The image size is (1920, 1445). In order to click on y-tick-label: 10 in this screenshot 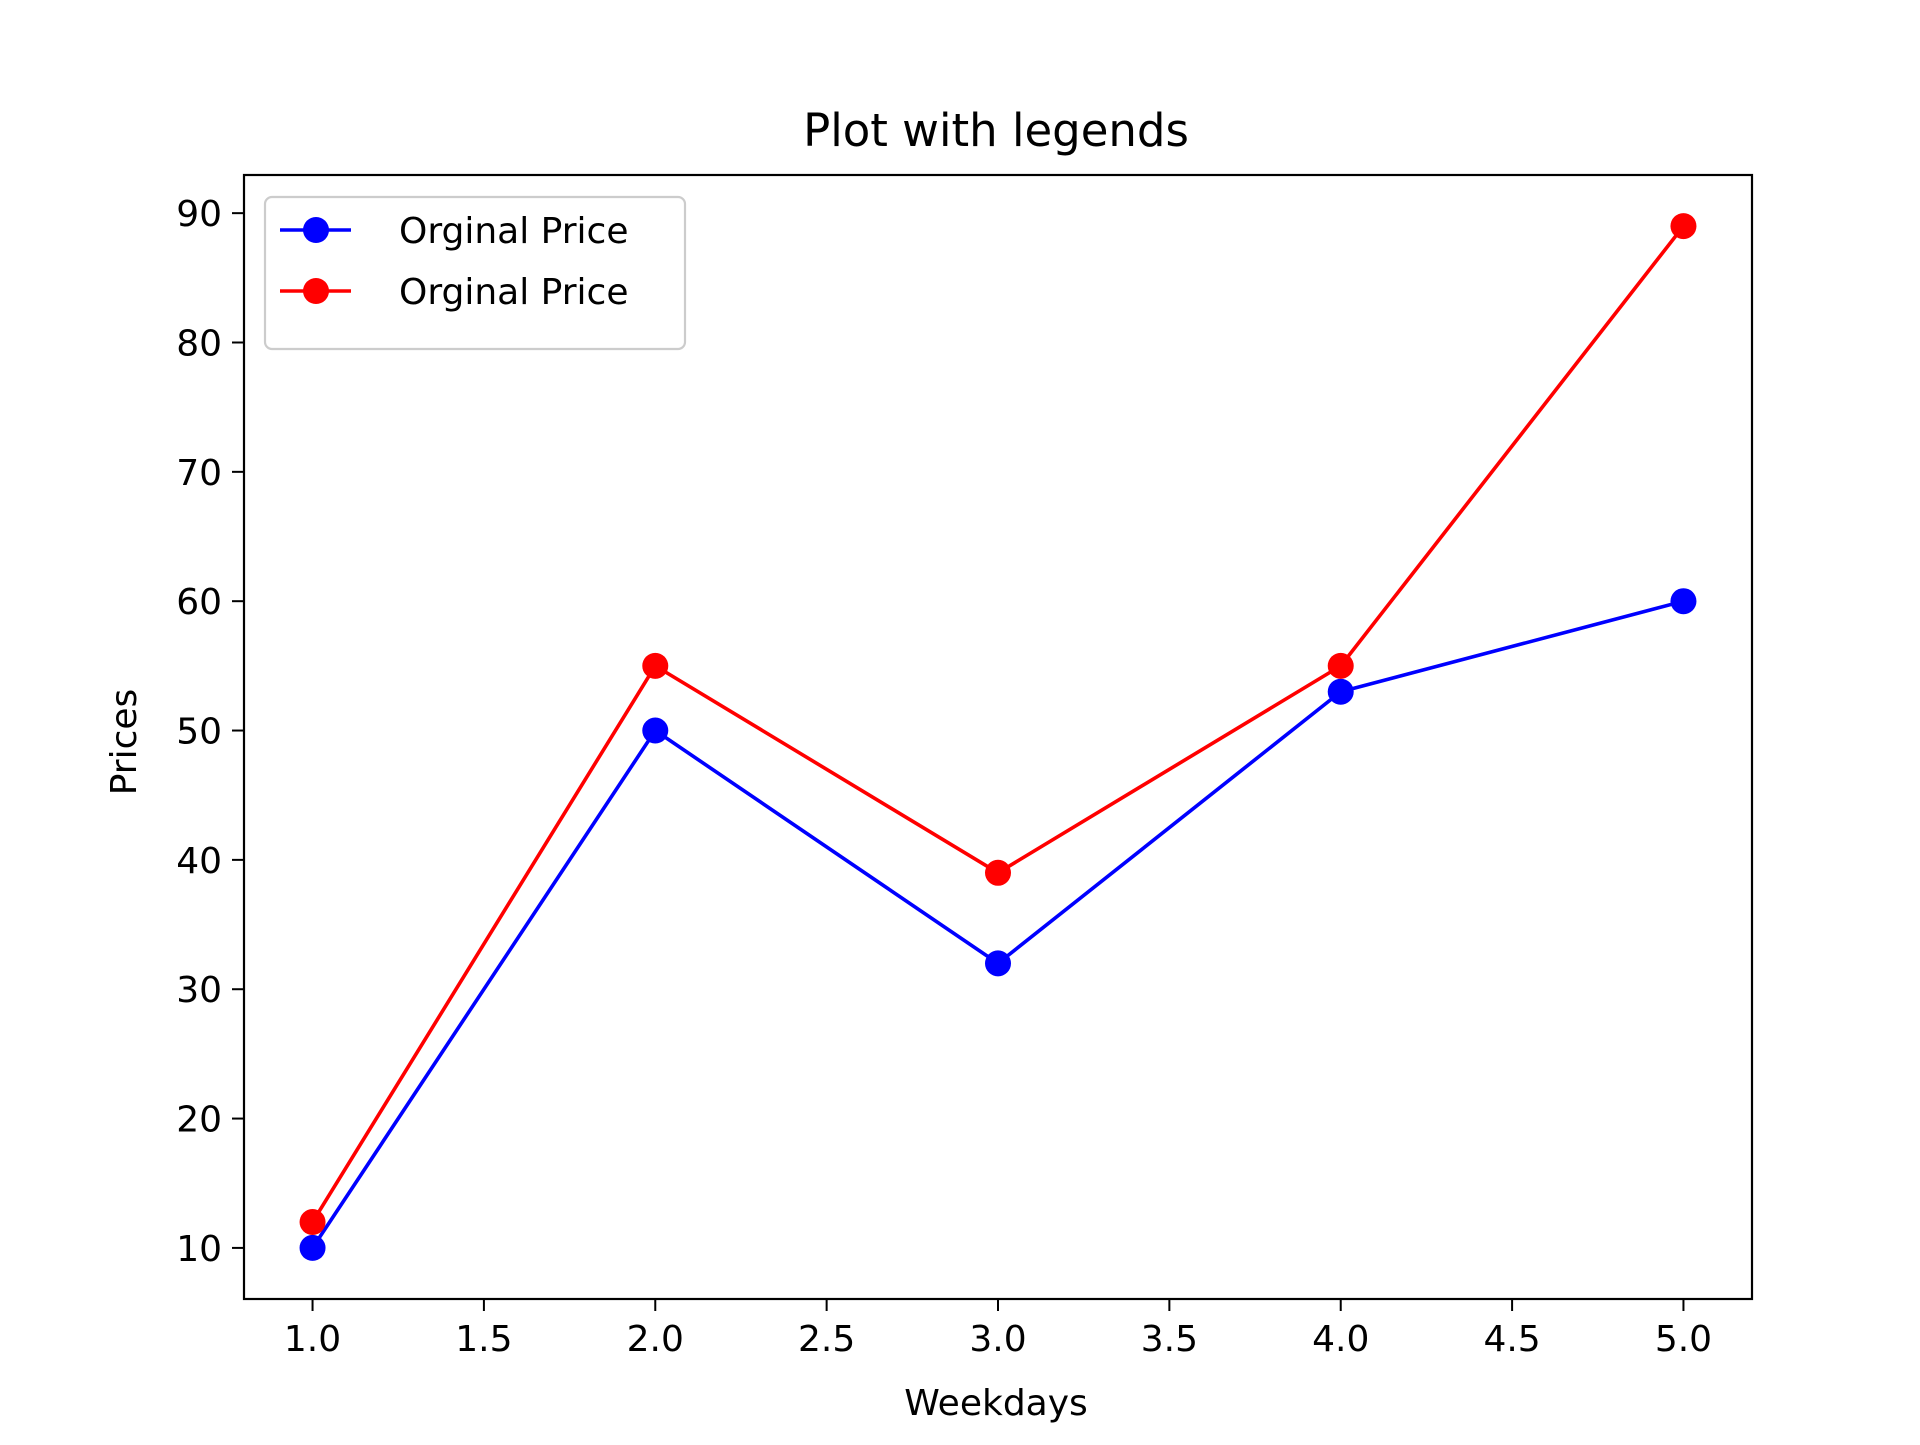, I will do `click(199, 1249)`.